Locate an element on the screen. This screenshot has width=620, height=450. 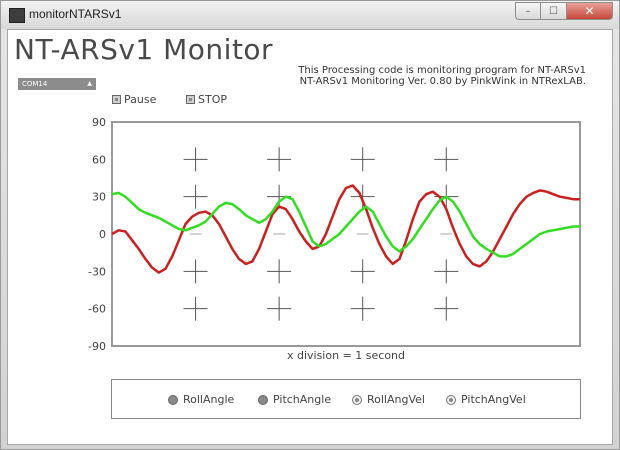
legend-pitch-angle: PitchAngle is located at coordinates (294, 399).